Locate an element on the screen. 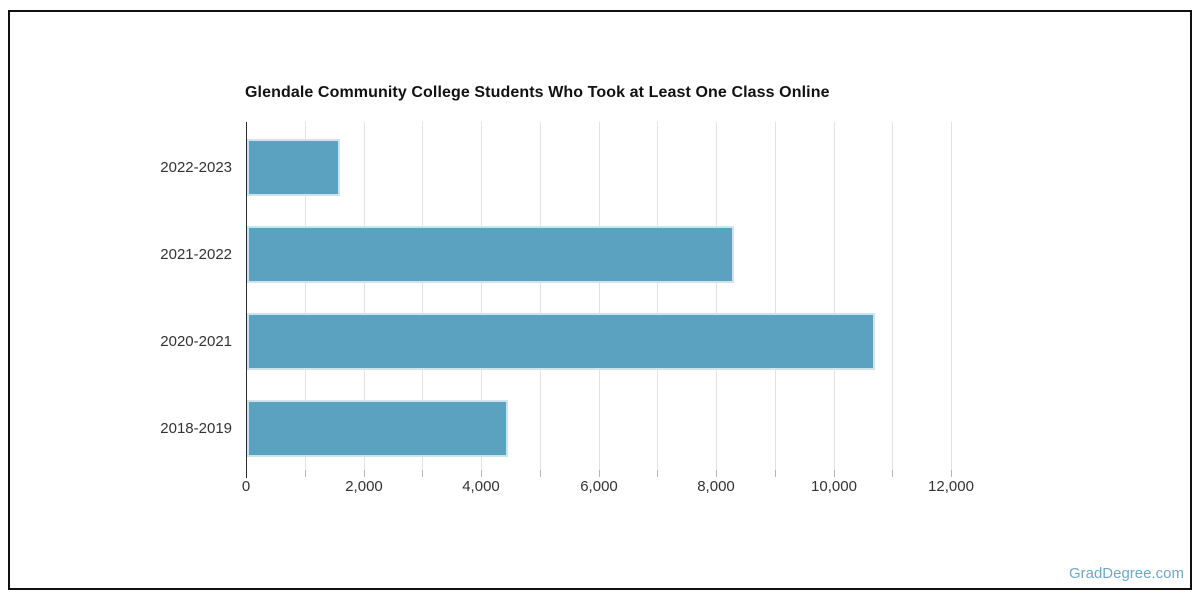 Image resolution: width=1200 pixels, height=600 pixels. x-tick-label: 6,000 is located at coordinates (599, 486).